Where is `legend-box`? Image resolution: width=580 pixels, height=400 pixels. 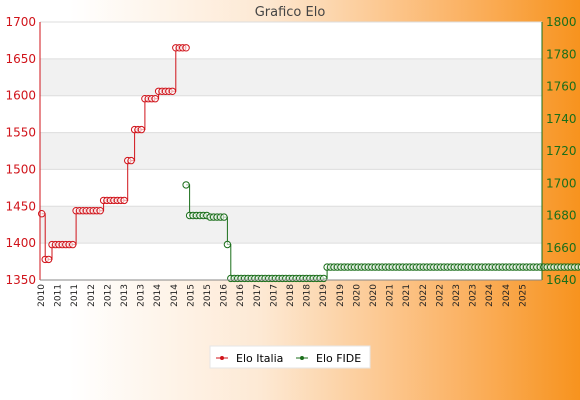
legend-box is located at coordinates (290, 357).